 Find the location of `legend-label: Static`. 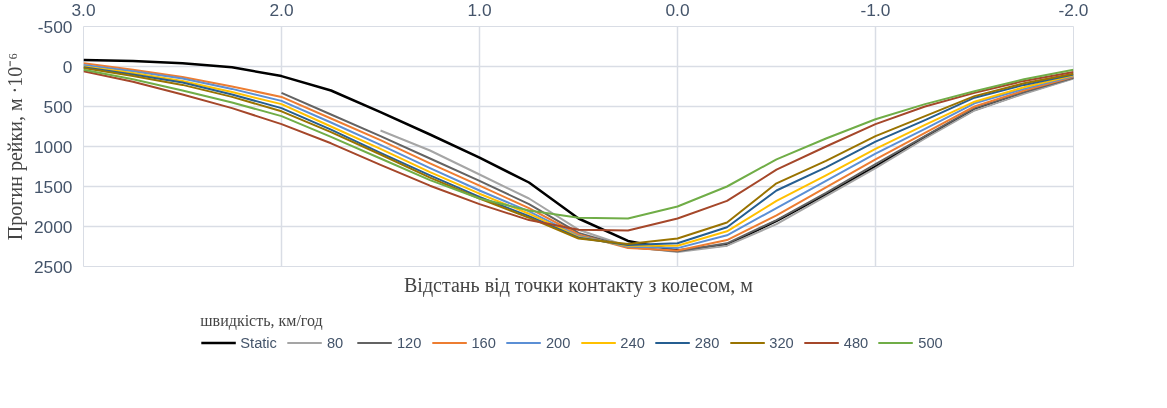

legend-label: Static is located at coordinates (258, 342).